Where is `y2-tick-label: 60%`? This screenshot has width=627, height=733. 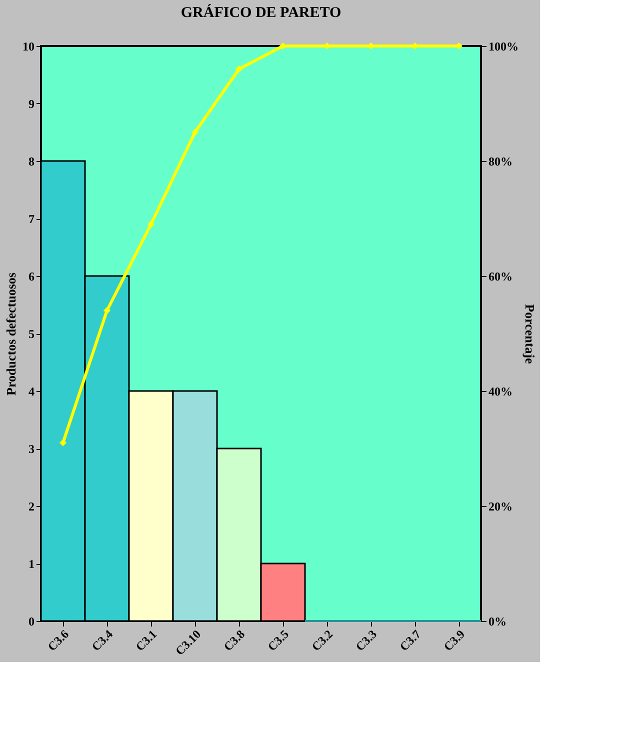 y2-tick-label: 60% is located at coordinates (500, 277).